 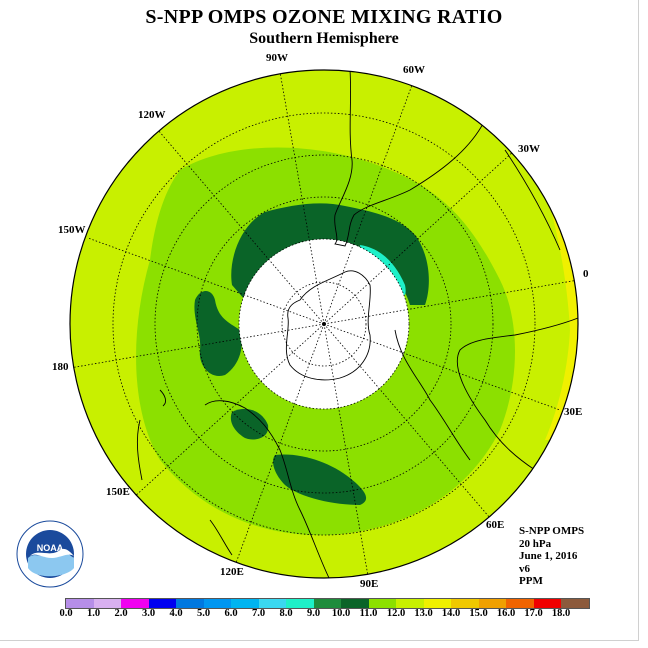 I want to click on colorbar-tick-label: 12.0, so click(x=396, y=613).